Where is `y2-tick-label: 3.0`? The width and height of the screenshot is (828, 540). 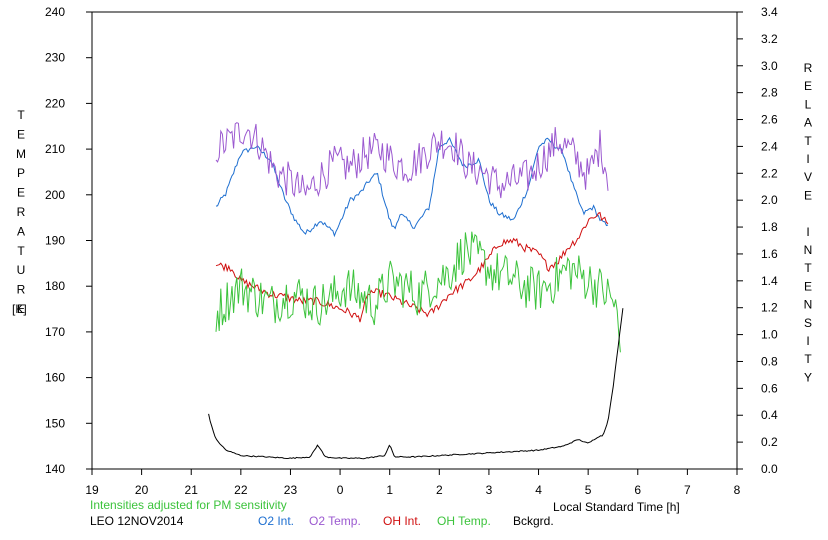 y2-tick-label: 3.0 is located at coordinates (769, 66).